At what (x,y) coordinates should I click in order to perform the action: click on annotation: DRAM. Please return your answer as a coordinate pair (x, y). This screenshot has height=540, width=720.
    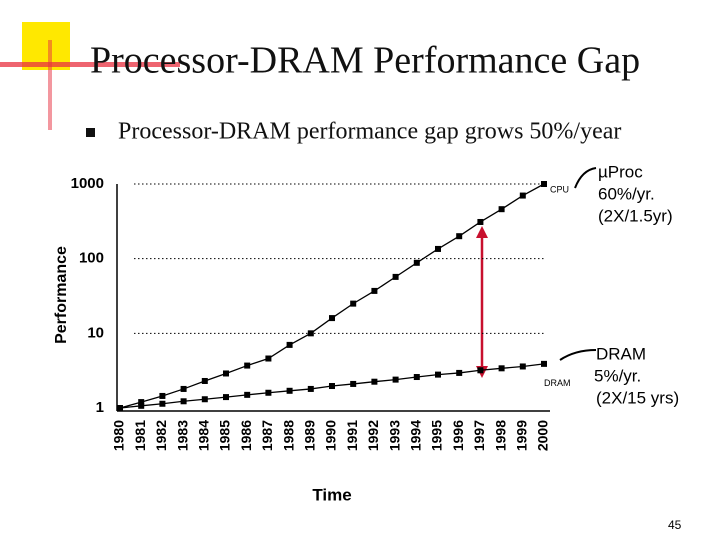
    Looking at the image, I should click on (621, 353).